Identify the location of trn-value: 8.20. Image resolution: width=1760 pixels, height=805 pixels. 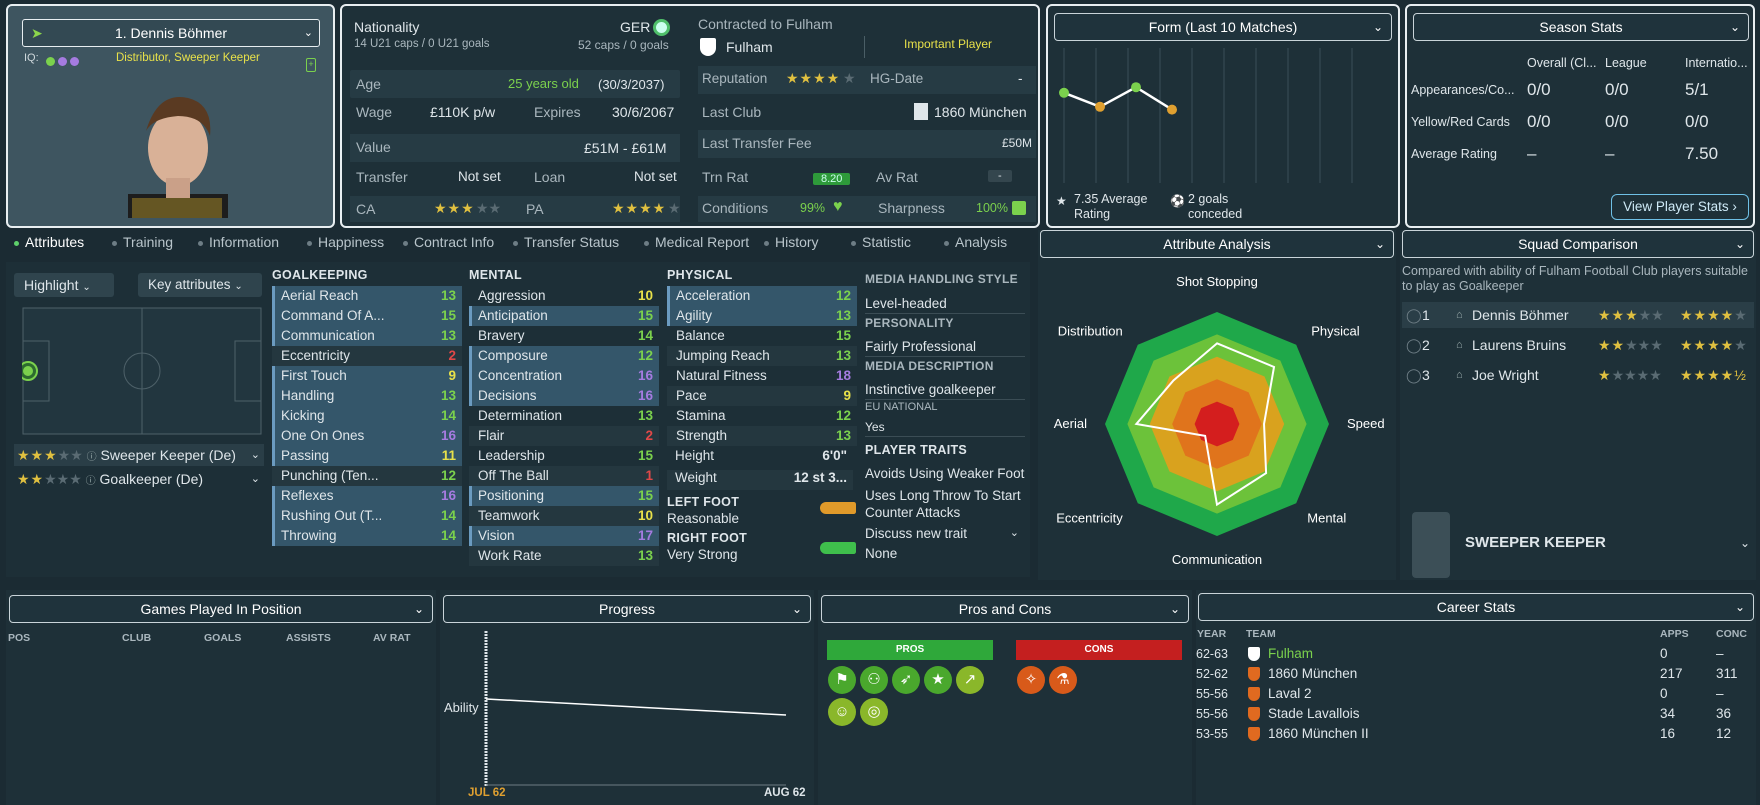
(832, 179).